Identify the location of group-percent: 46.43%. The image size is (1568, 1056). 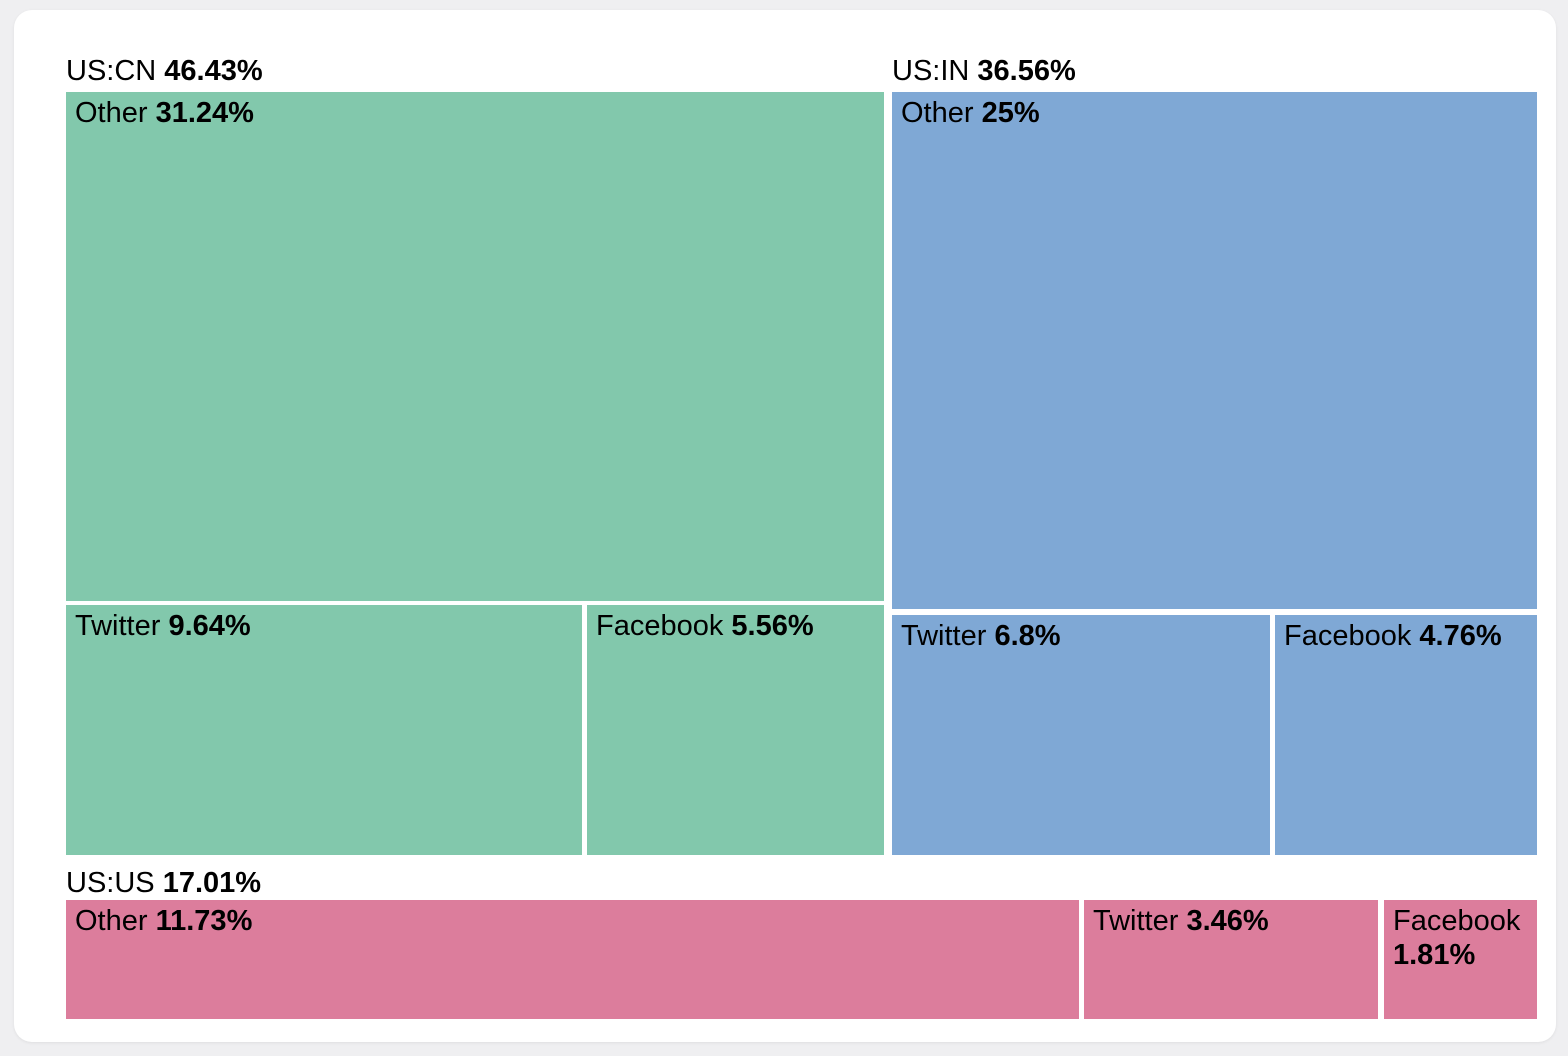
(213, 71).